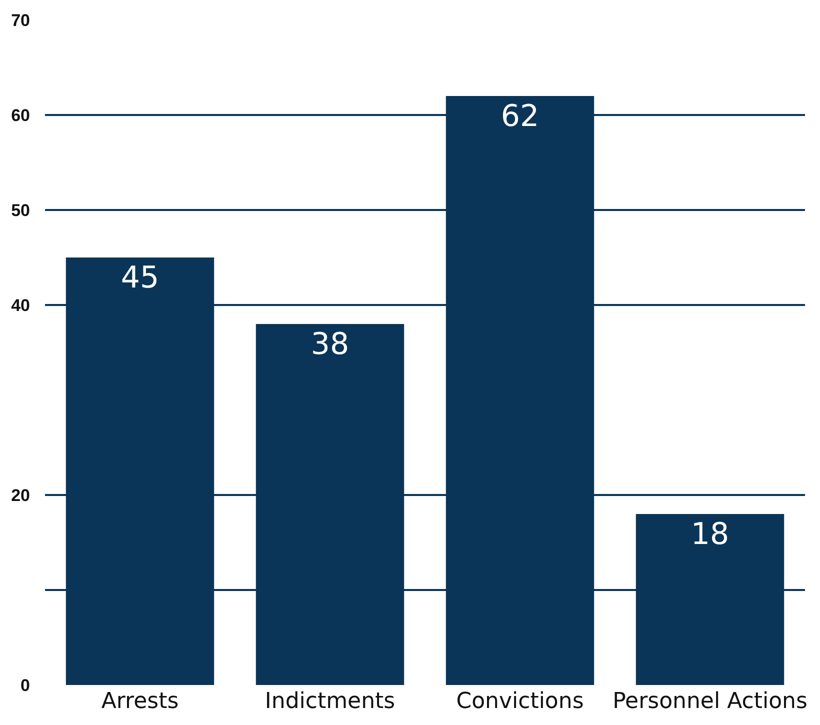 Image resolution: width=820 pixels, height=725 pixels. I want to click on x-tick-label: Personnel Actions, so click(710, 701).